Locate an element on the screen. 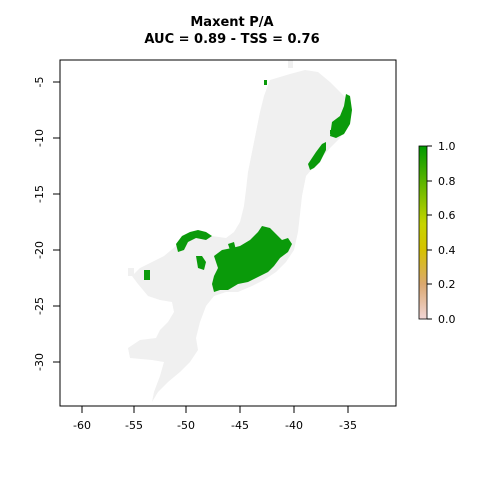  y-tick-label: -20 is located at coordinates (39, 250).